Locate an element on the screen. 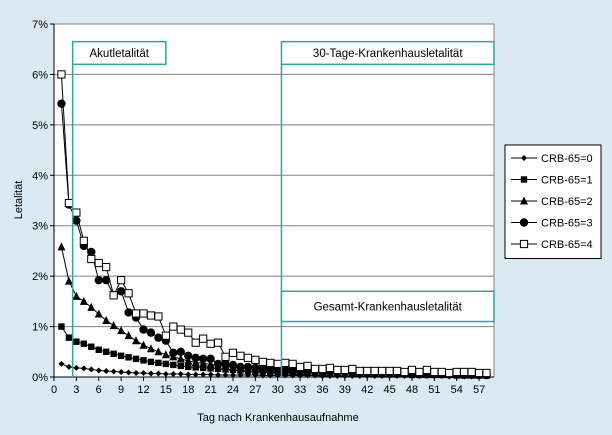 Image resolution: width=612 pixels, height=435 pixels. annotation-label: 30-Tage-Krankenhausletalität is located at coordinates (388, 54).